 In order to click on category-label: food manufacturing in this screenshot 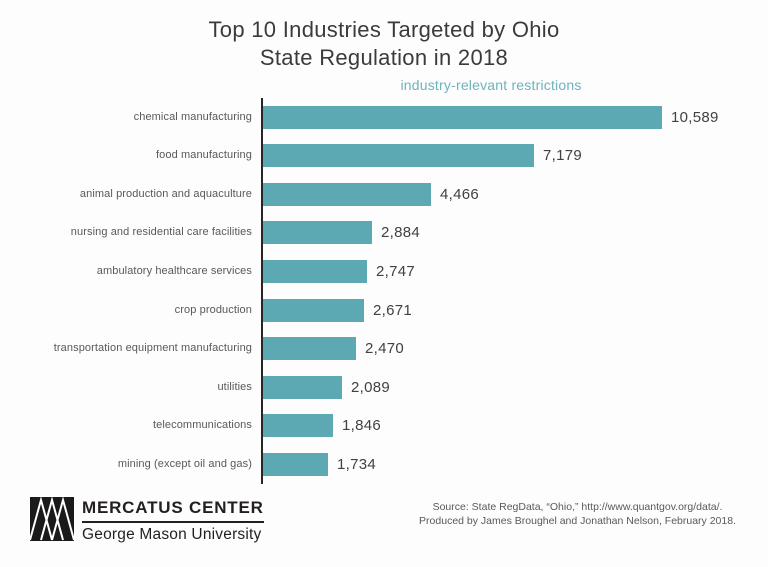, I will do `click(204, 155)`.